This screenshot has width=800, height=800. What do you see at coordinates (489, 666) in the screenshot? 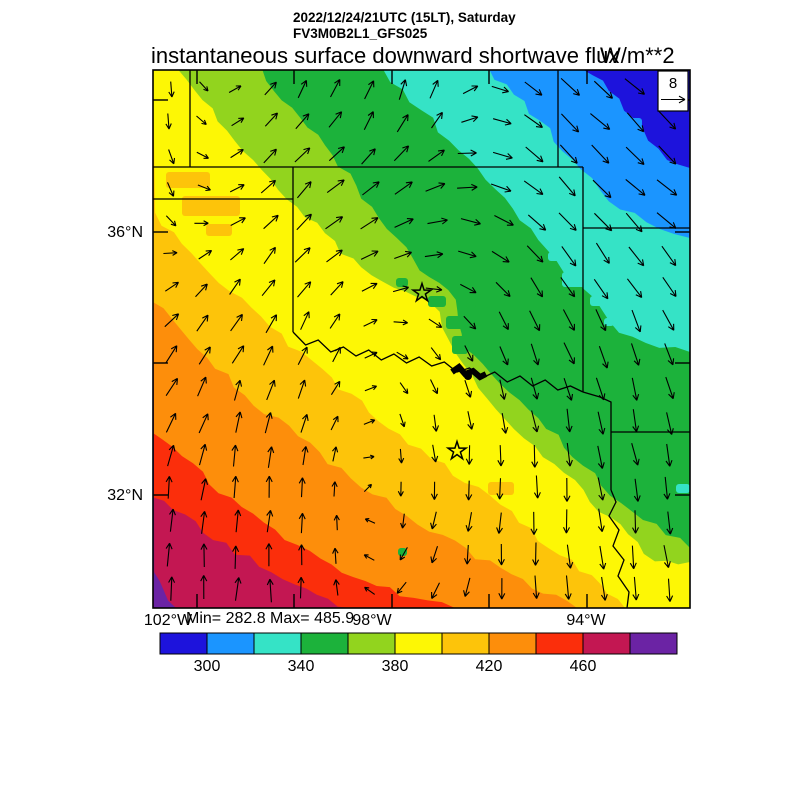
I see `colorbar-tick-label: 420` at bounding box center [489, 666].